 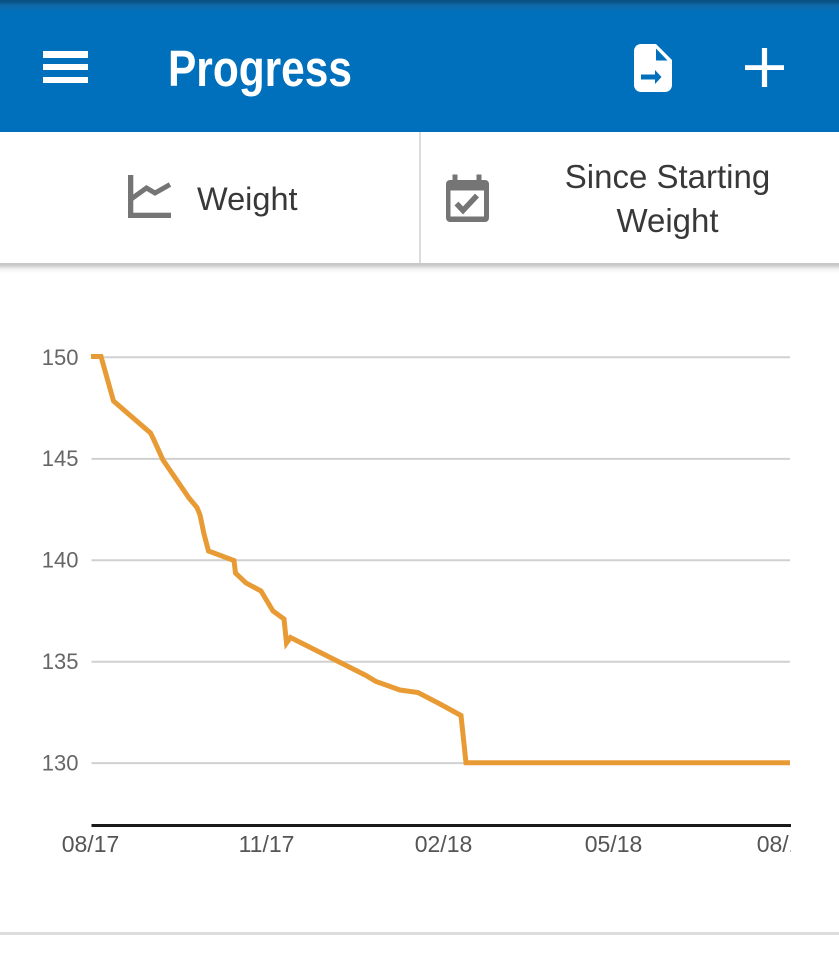 What do you see at coordinates (60, 560) in the screenshot?
I see `svg-text: 140` at bounding box center [60, 560].